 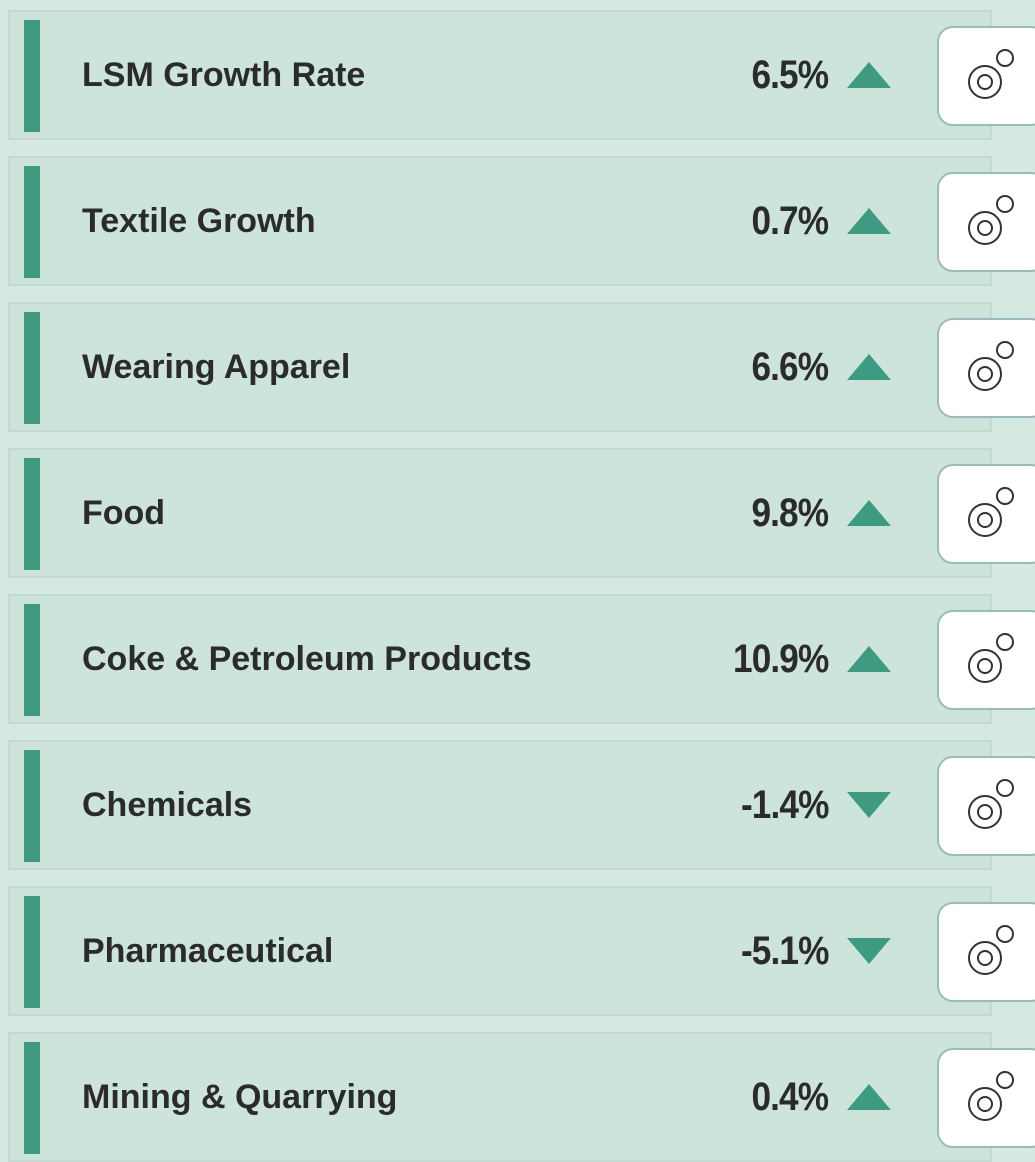 What do you see at coordinates (500, 75) in the screenshot?
I see `kpi-row: LSM Growth Rate 6.5%` at bounding box center [500, 75].